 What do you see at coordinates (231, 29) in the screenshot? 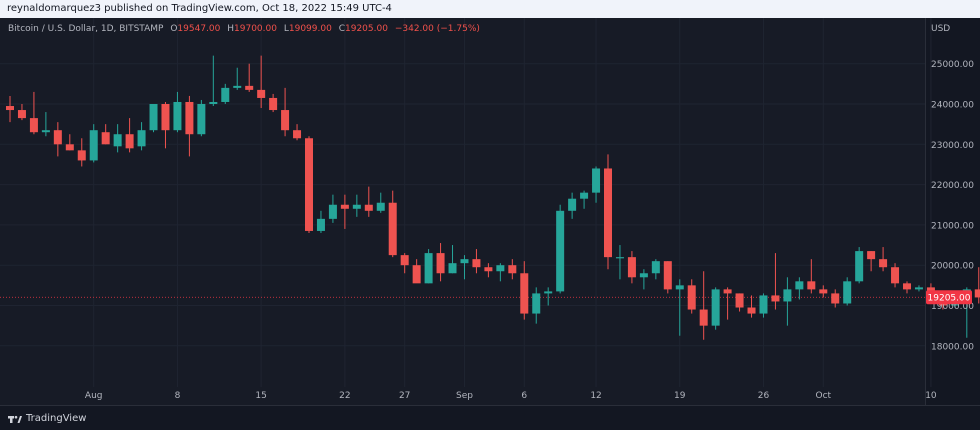
I see `legend-high-label: H` at bounding box center [231, 29].